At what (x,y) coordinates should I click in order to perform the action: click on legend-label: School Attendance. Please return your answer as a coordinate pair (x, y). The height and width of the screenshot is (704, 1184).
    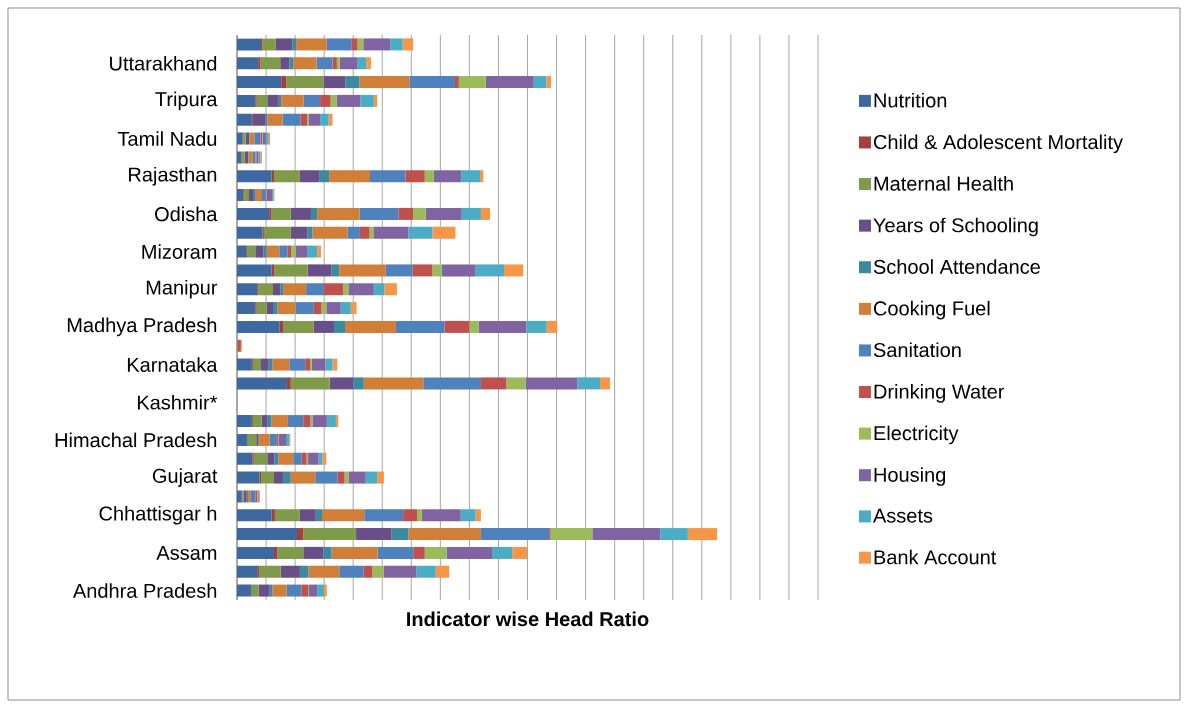
    Looking at the image, I should click on (956, 266).